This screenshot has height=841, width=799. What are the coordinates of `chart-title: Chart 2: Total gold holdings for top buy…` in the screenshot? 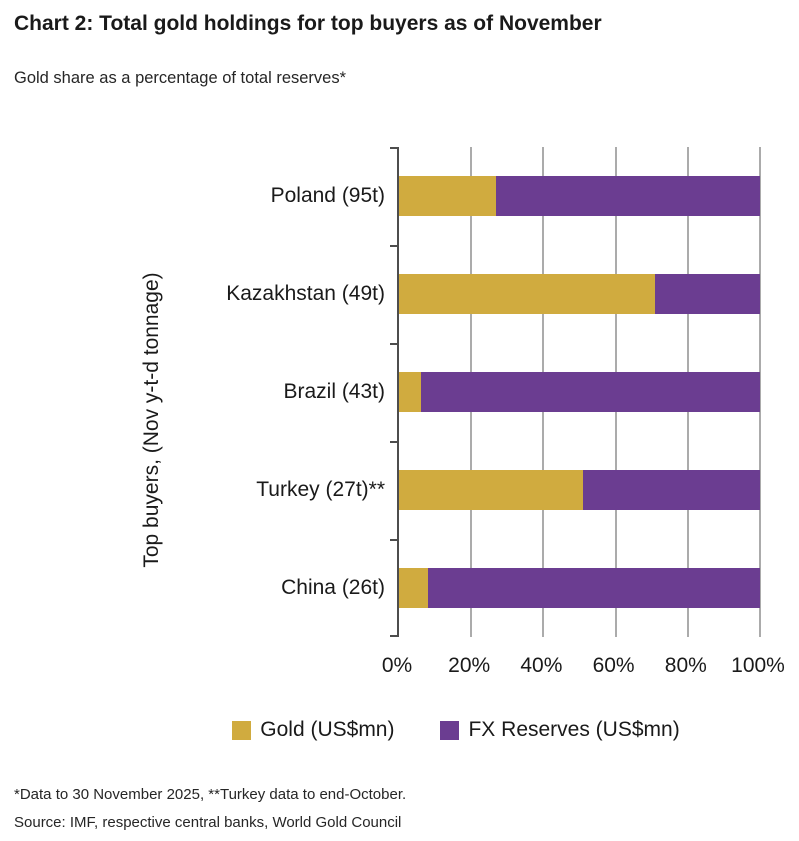 It's located at (308, 23).